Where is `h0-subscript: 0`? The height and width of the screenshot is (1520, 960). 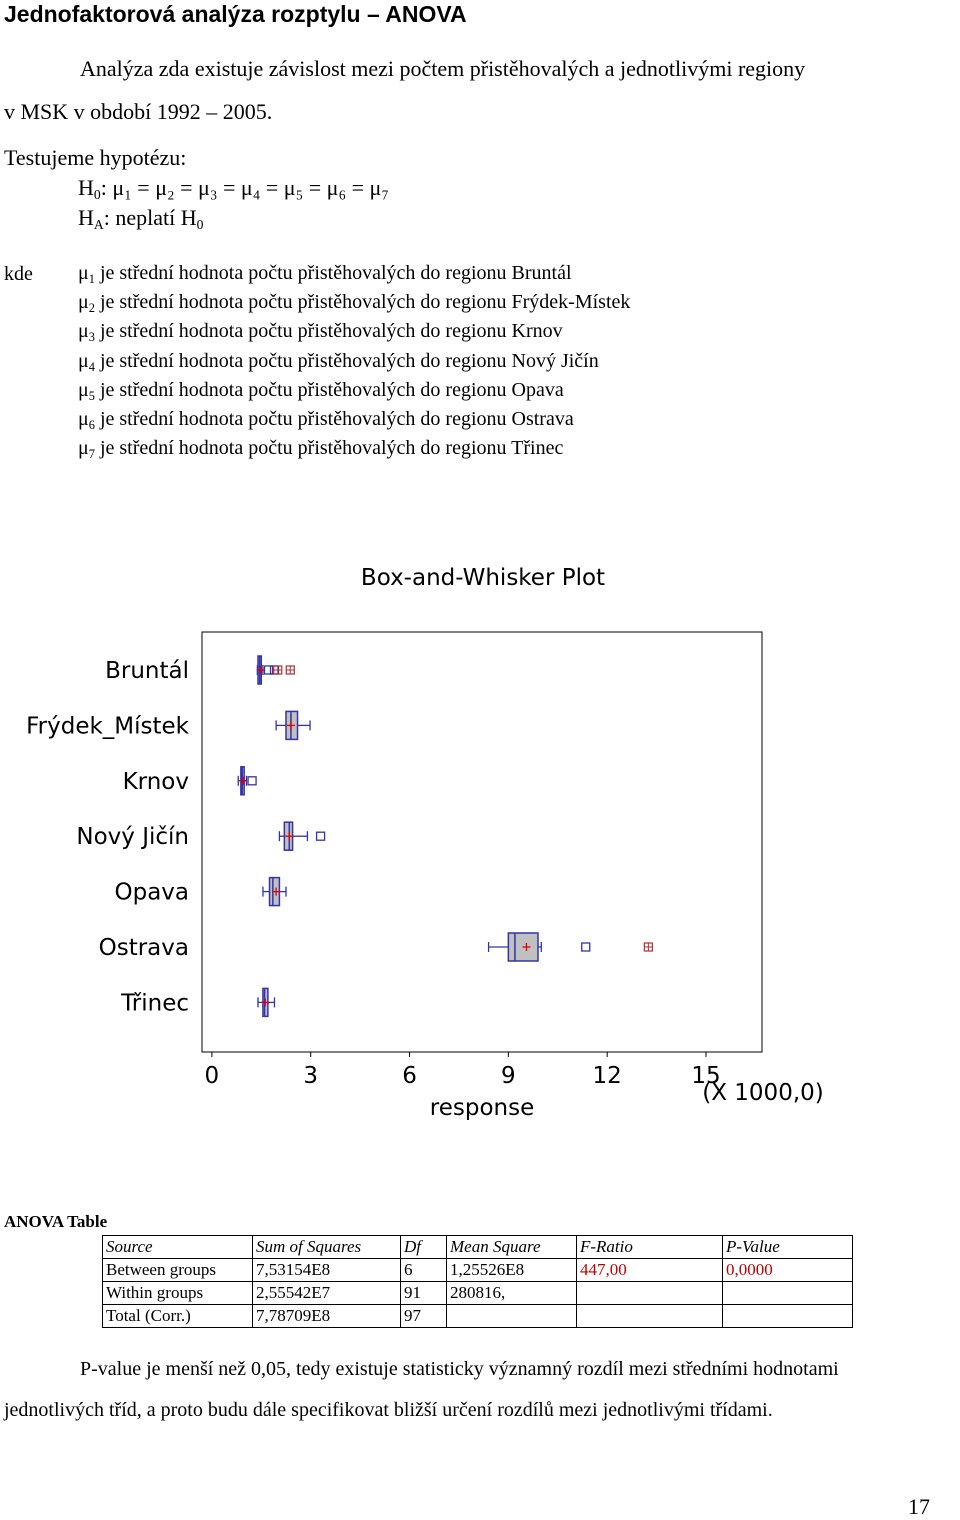
h0-subscript: 0 is located at coordinates (97, 194).